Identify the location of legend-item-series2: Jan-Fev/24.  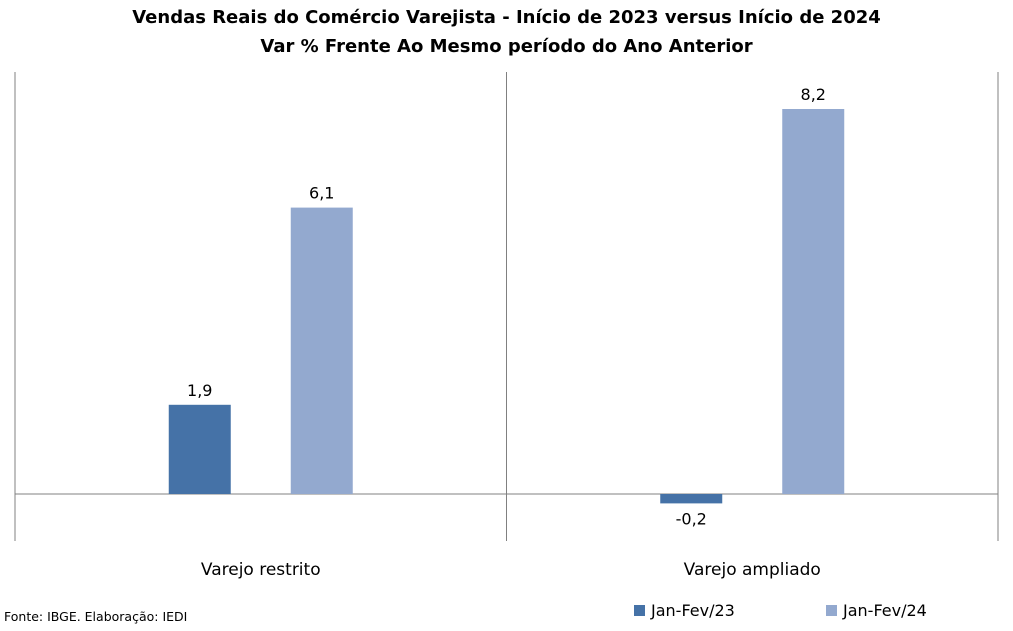
(876, 610).